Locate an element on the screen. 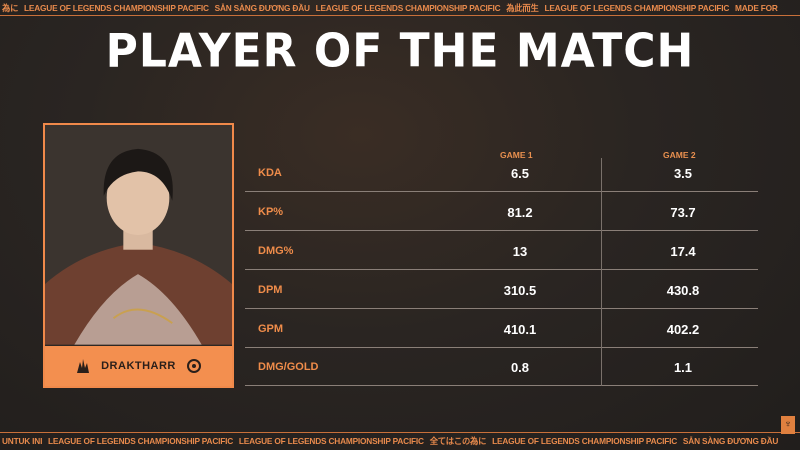 The image size is (800, 450). game2-value: 402.2 is located at coordinates (683, 329).